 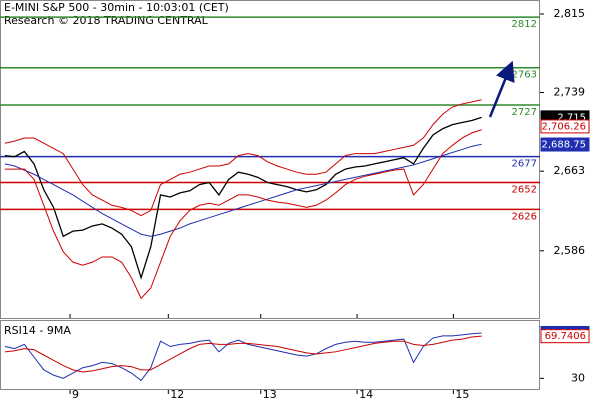 I want to click on level-label: 2677, so click(x=524, y=164).